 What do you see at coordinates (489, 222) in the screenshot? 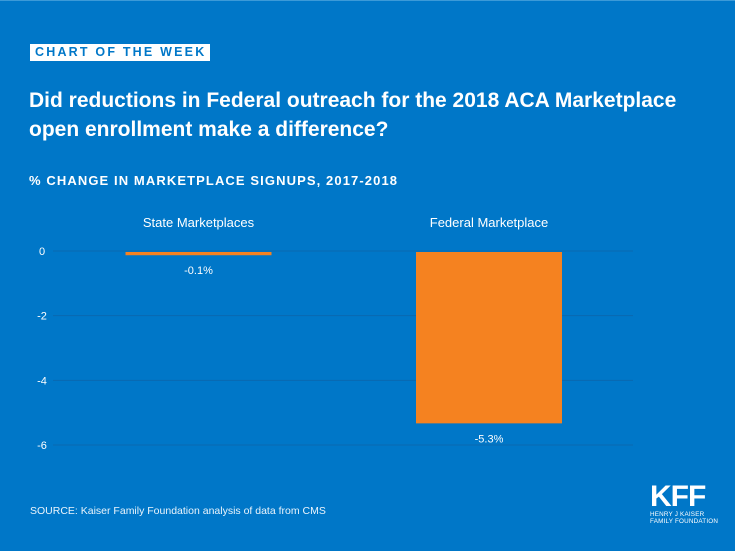
I see `category-label: Federal Marketplace` at bounding box center [489, 222].